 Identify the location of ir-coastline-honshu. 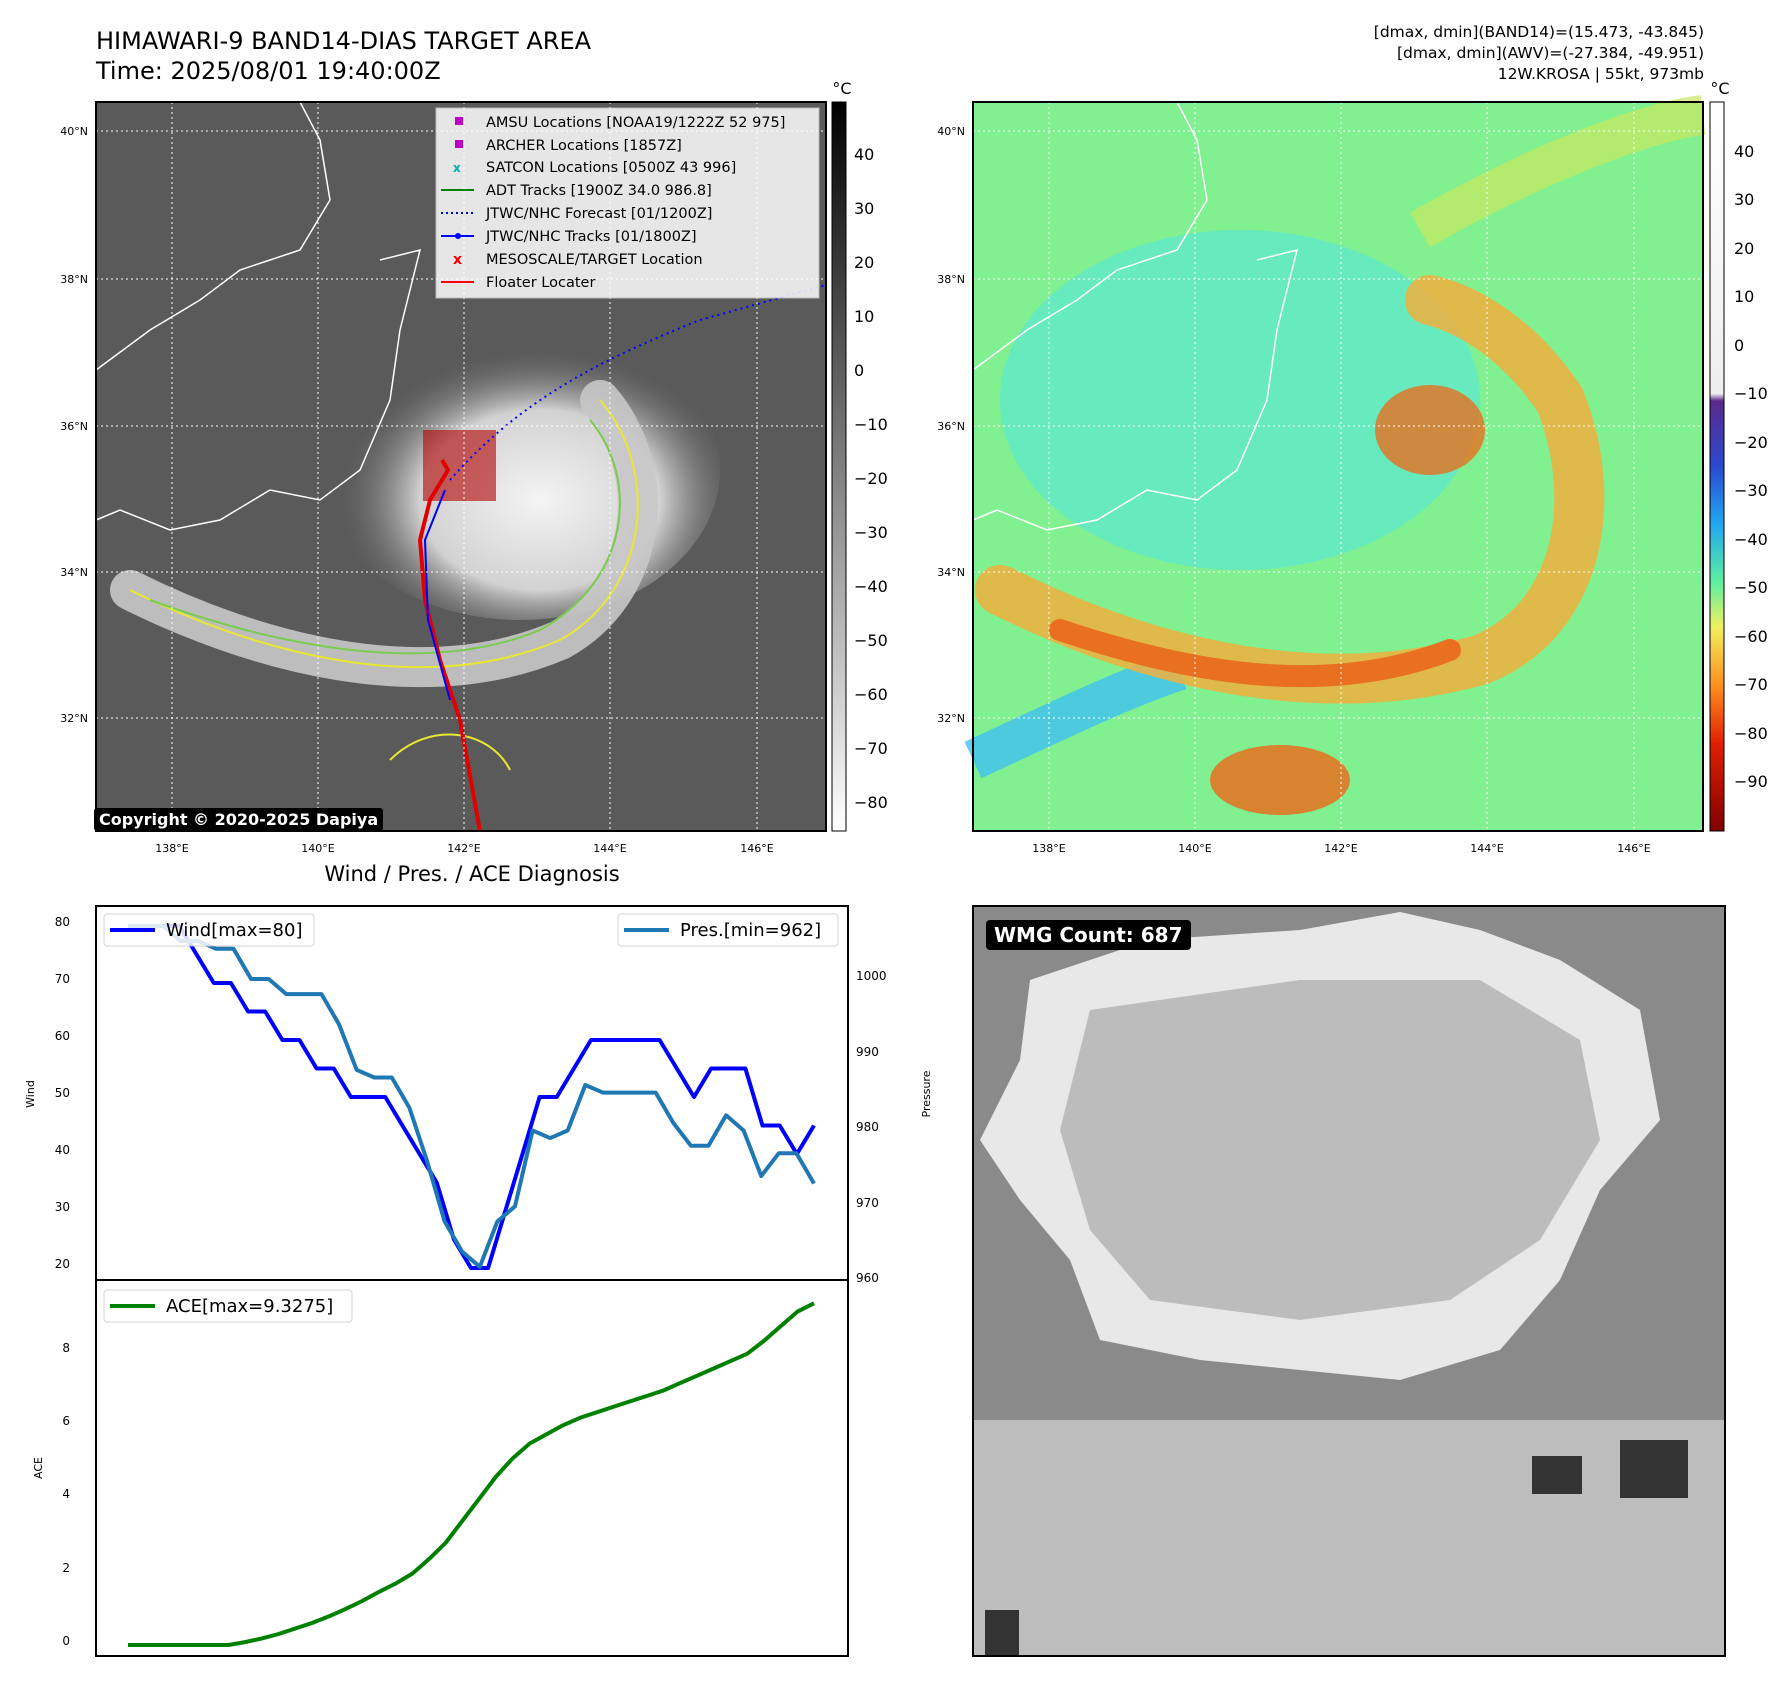
(258, 389).